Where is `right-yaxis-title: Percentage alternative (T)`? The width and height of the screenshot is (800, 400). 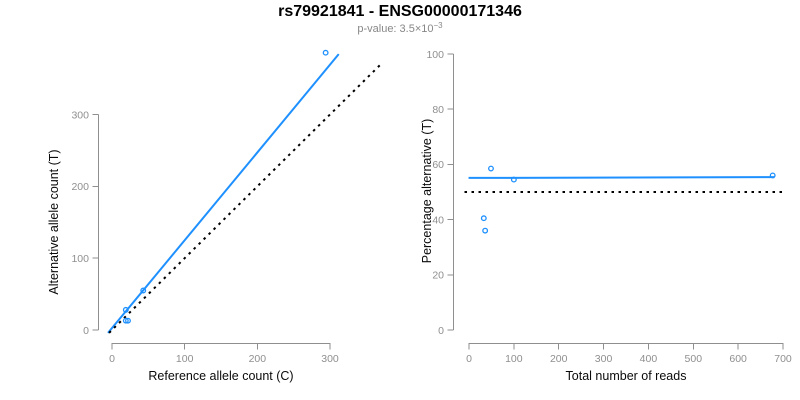 right-yaxis-title: Percentage alternative (T) is located at coordinates (427, 191).